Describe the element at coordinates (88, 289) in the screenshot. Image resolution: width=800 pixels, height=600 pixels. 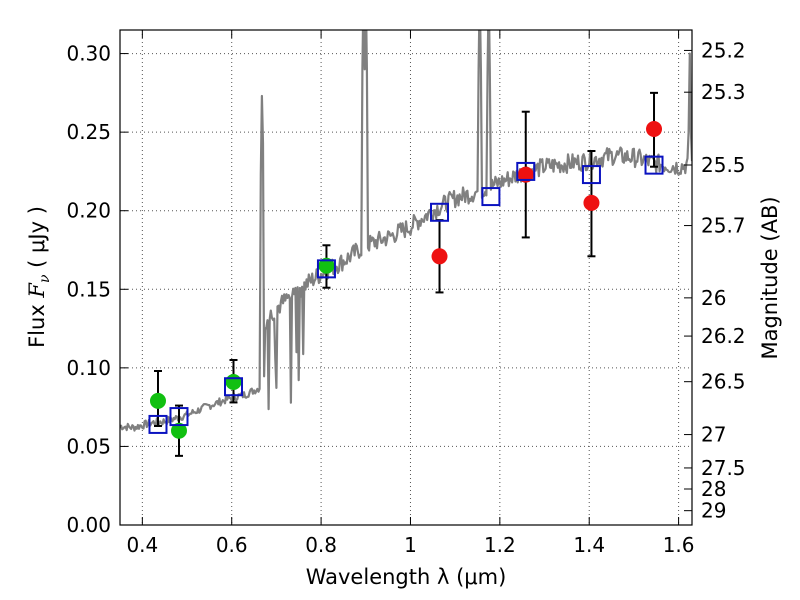
I see `y-tick-label: 0.15` at that location.